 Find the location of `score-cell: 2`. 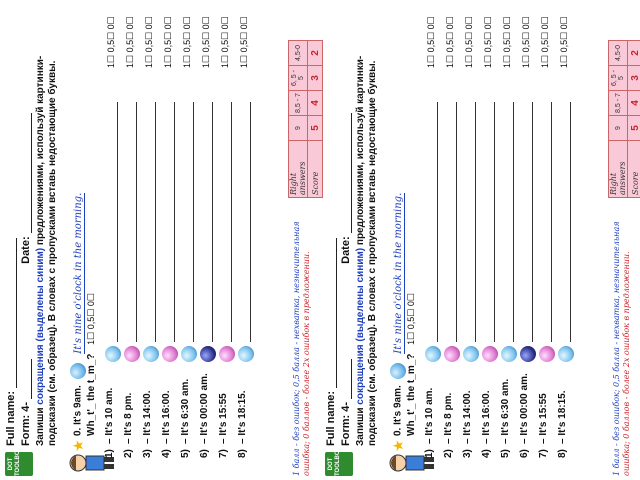

score-cell: 2 is located at coordinates (633, 53).